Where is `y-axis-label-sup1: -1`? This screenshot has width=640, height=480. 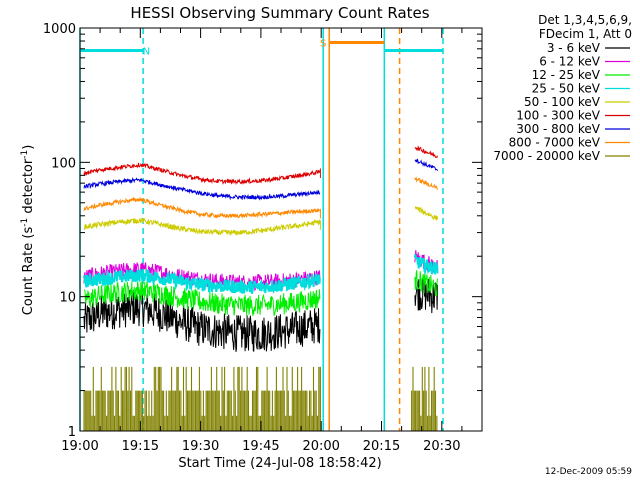
y-axis-label-sup1: -1 is located at coordinates (25, 222).